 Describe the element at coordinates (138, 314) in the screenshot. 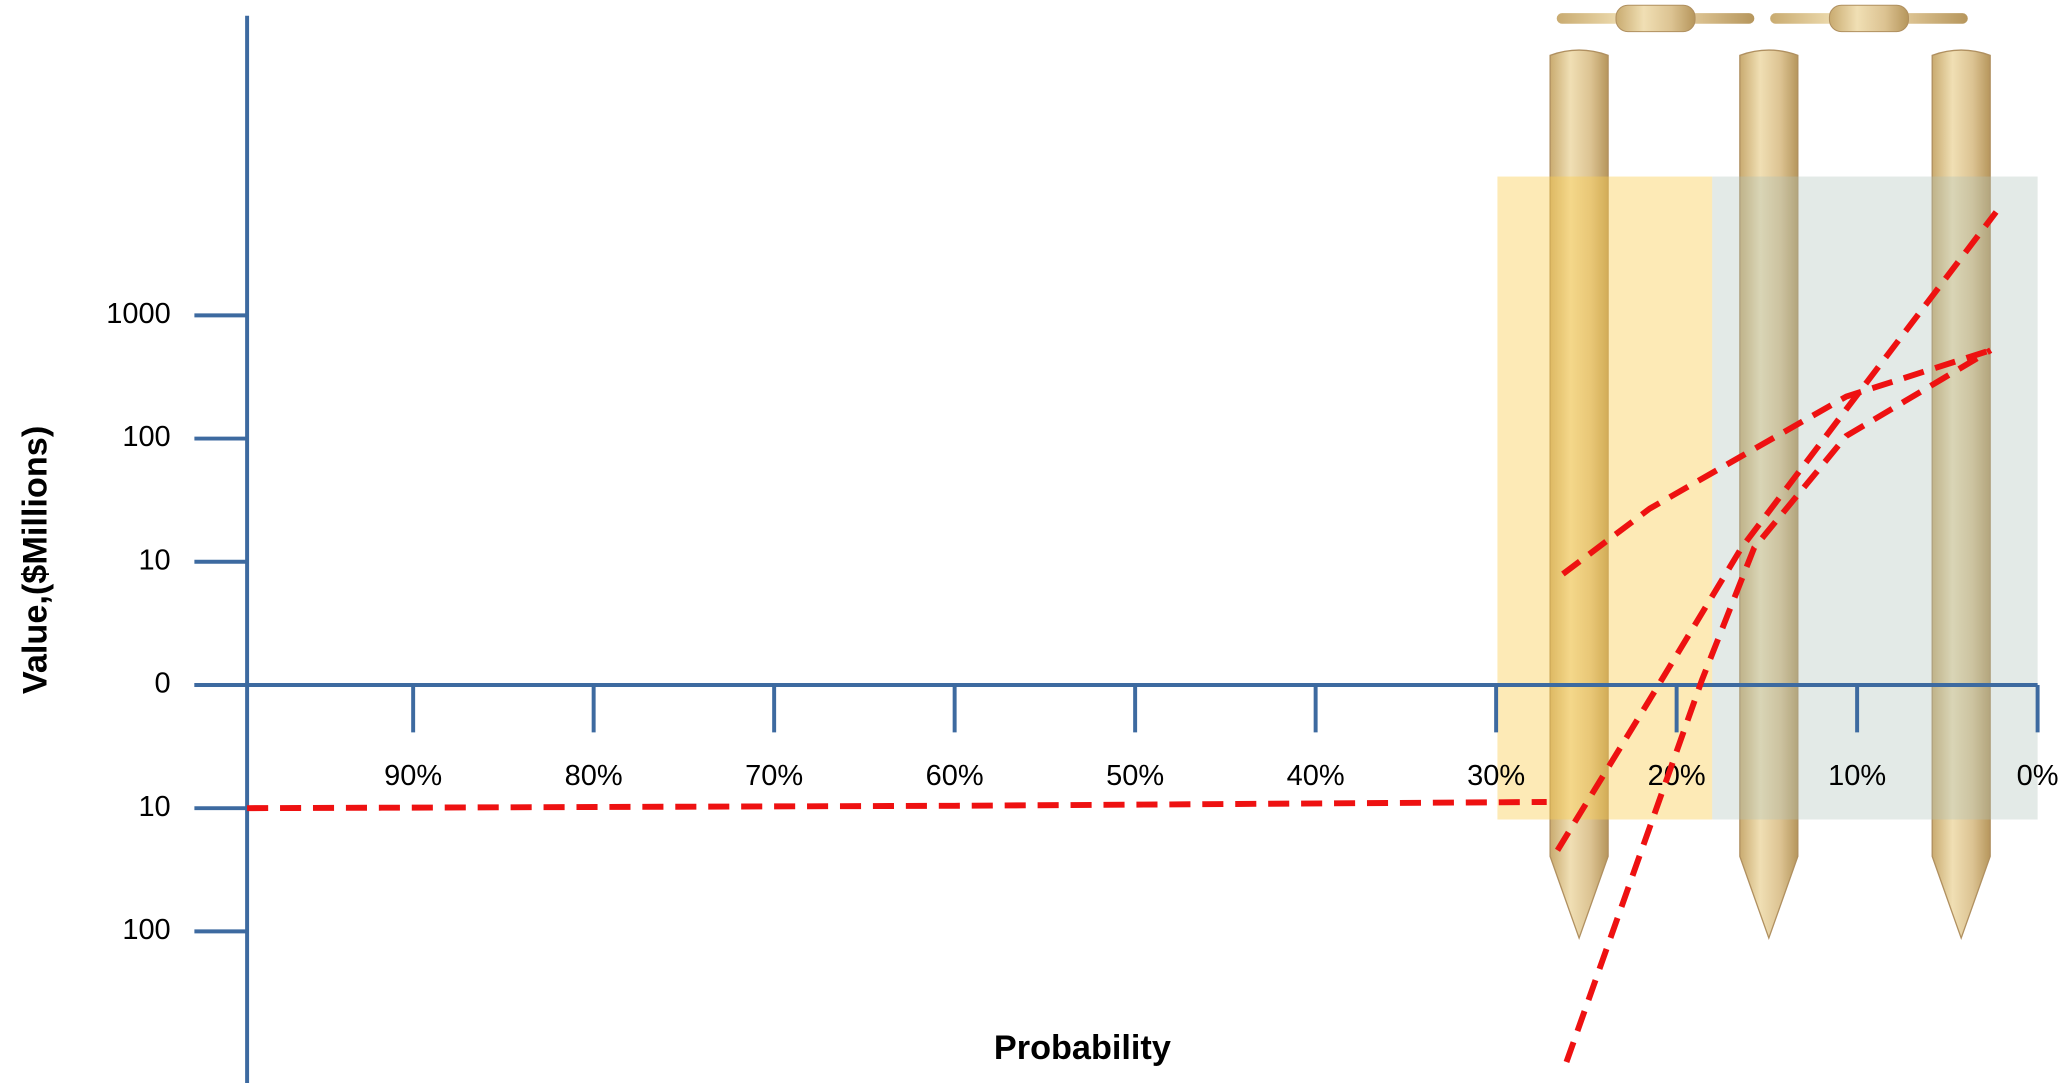

I see `y-tick-label: 1000` at that location.